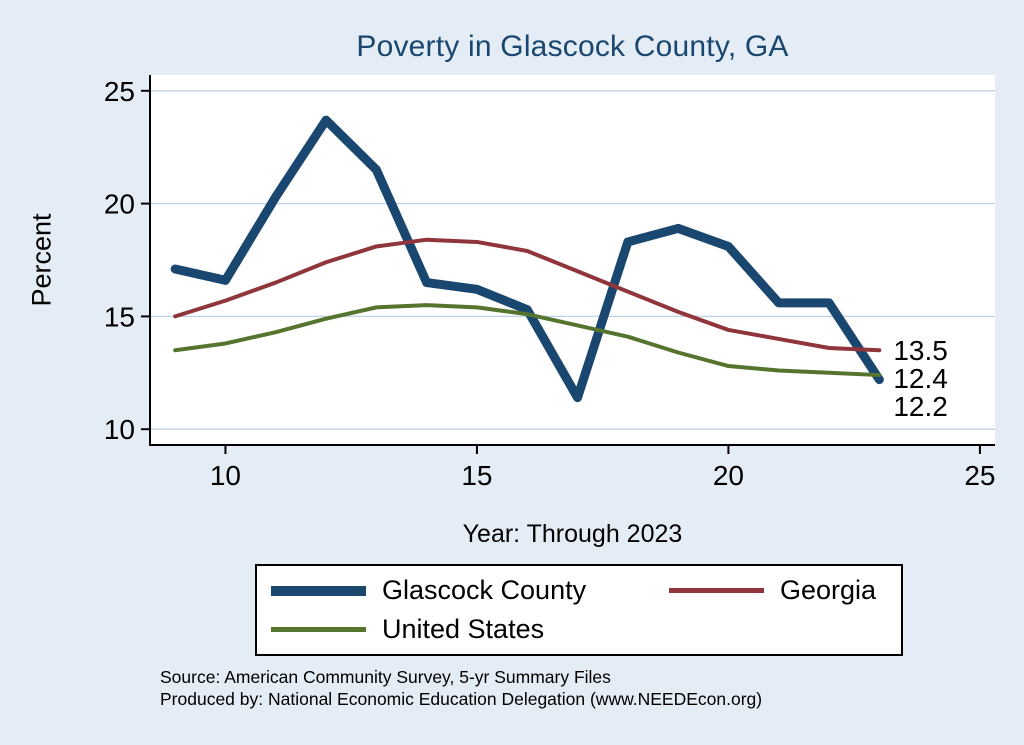  Describe the element at coordinates (979, 475) in the screenshot. I see `x-tick-label: 25` at that location.